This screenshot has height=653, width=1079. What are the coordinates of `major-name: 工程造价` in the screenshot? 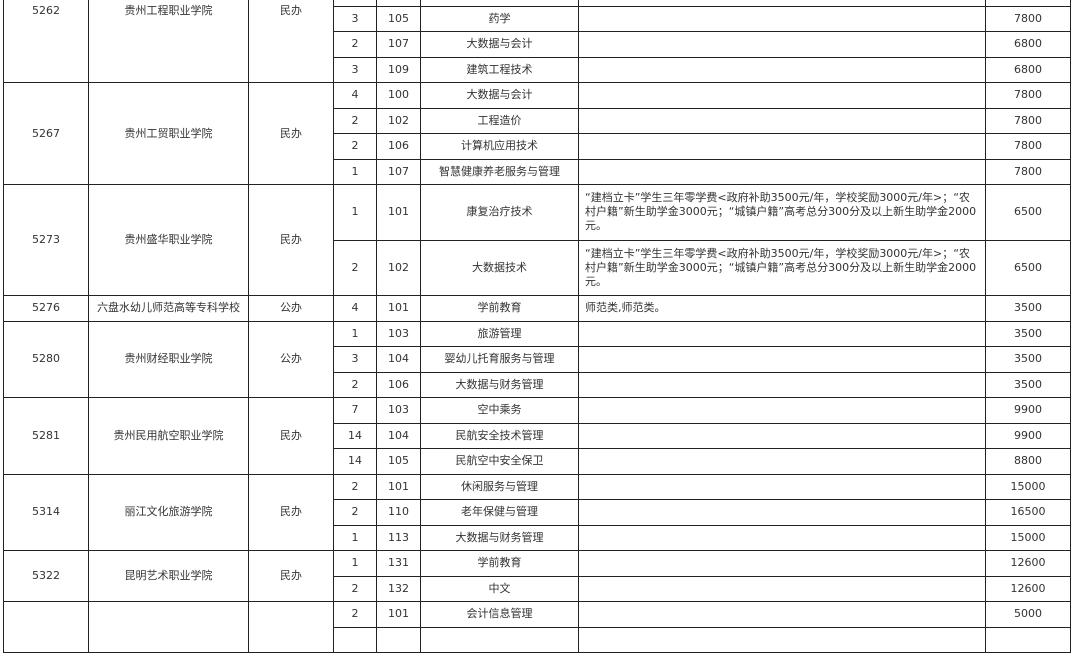 It's located at (499, 120).